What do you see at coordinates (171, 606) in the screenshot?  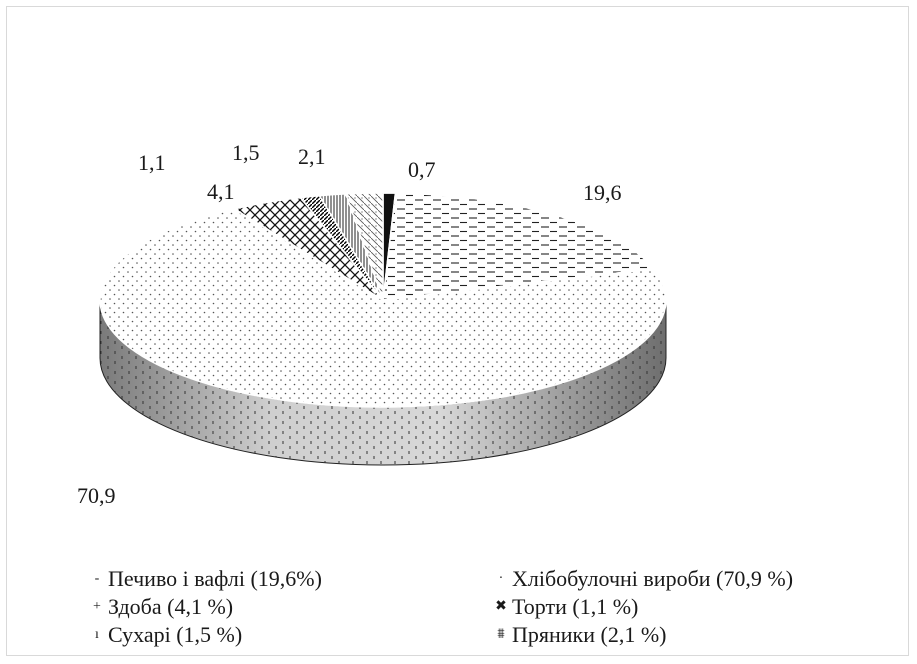 I see `legend-label: Здоба (4,1 %)` at bounding box center [171, 606].